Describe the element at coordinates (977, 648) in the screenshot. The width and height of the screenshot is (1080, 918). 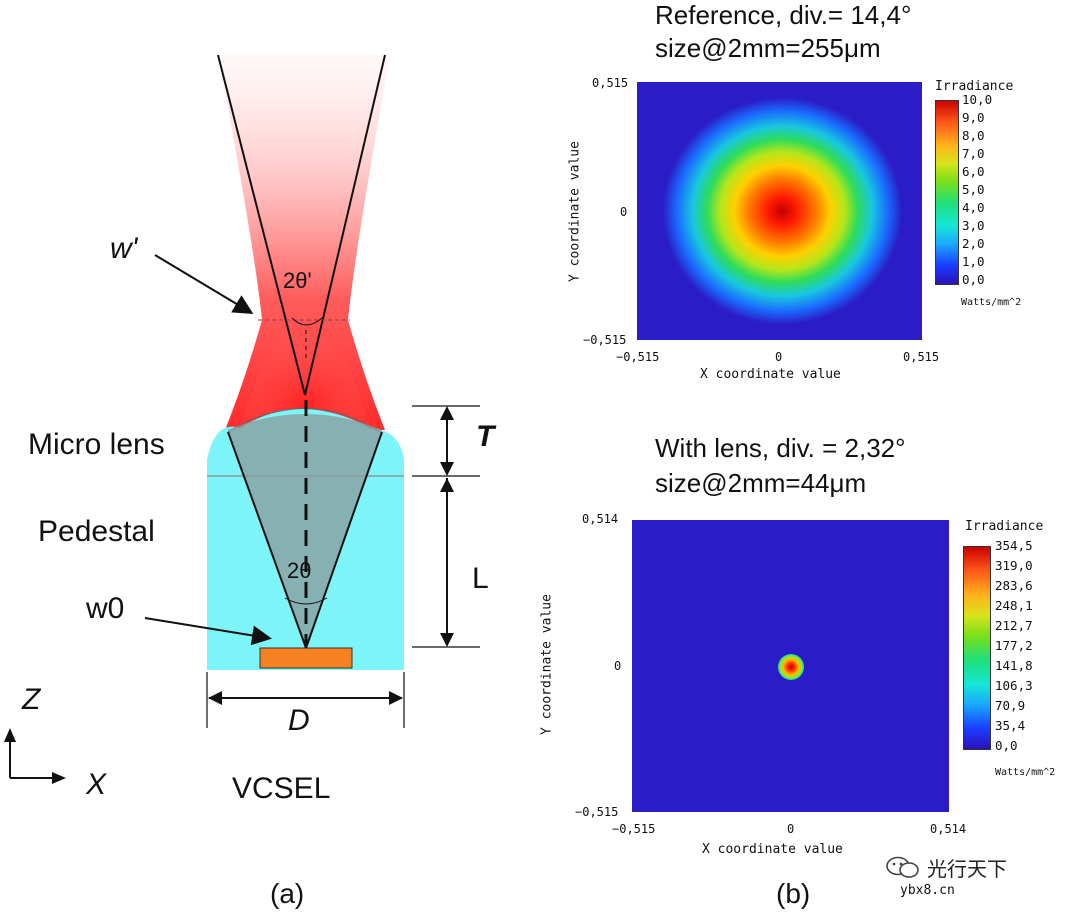
I see `lens-colorbar` at that location.